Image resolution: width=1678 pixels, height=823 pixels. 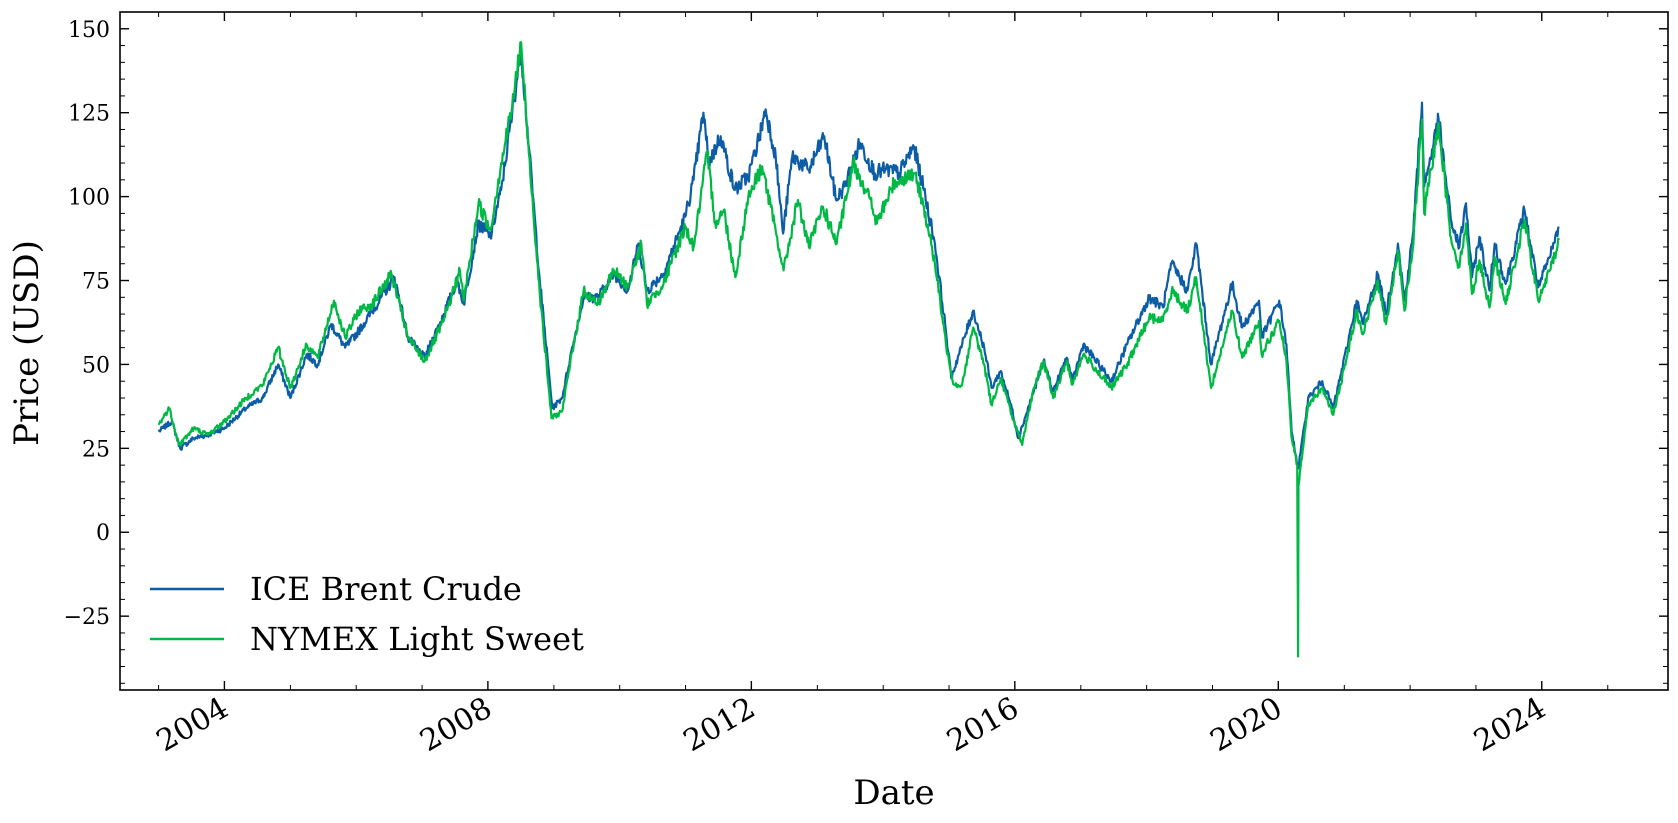 I want to click on x-tick-label: 2012, so click(x=720, y=725).